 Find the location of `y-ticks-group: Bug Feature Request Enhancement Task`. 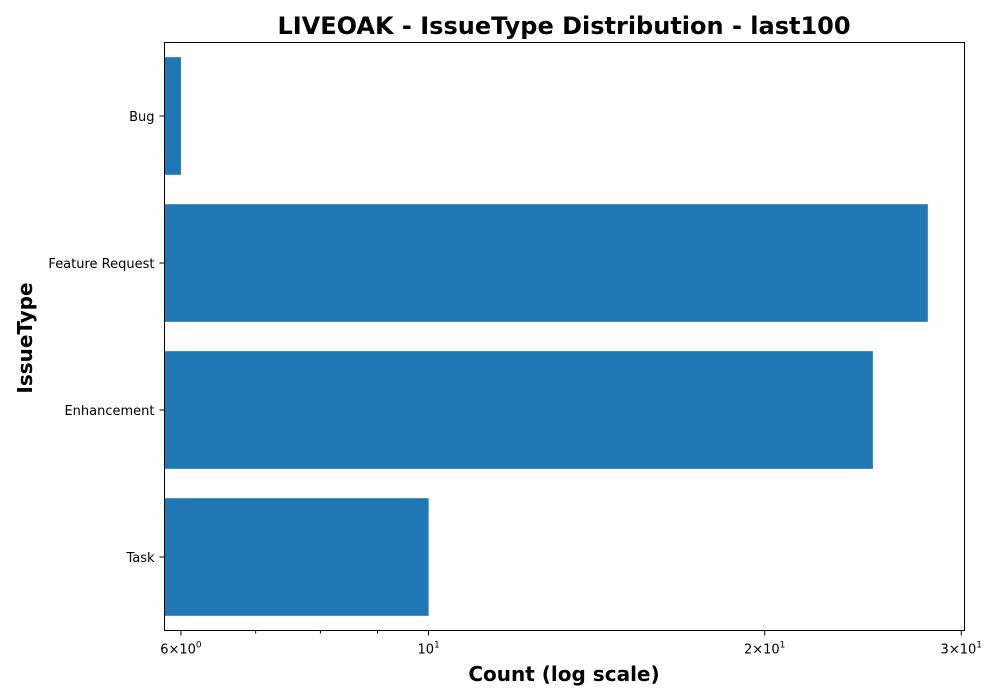

y-ticks-group: Bug Feature Request Enhancement Task is located at coordinates (106, 338).